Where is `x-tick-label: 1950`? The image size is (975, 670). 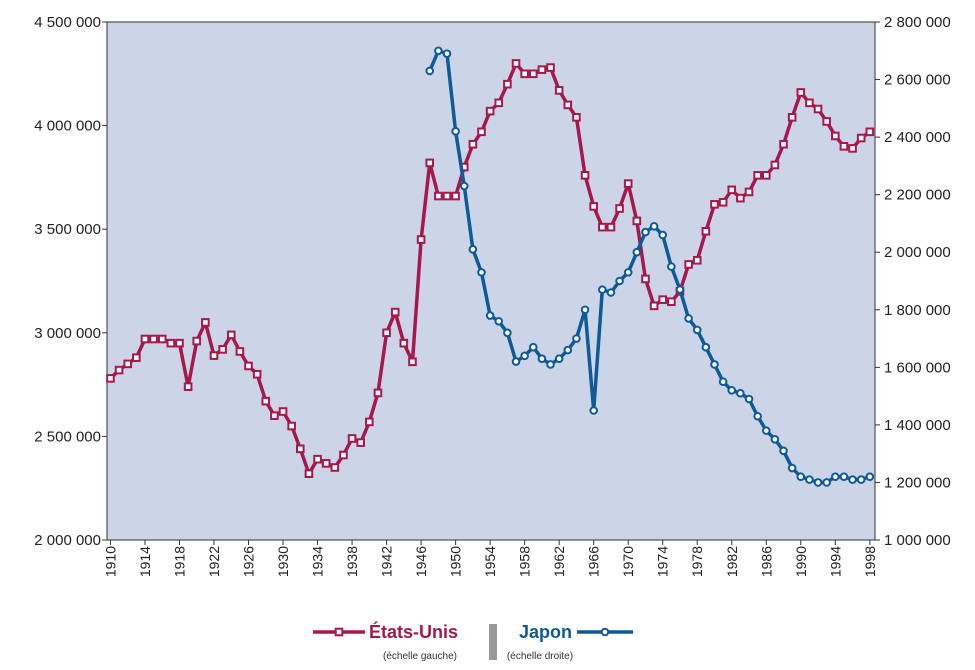 x-tick-label: 1950 is located at coordinates (456, 561).